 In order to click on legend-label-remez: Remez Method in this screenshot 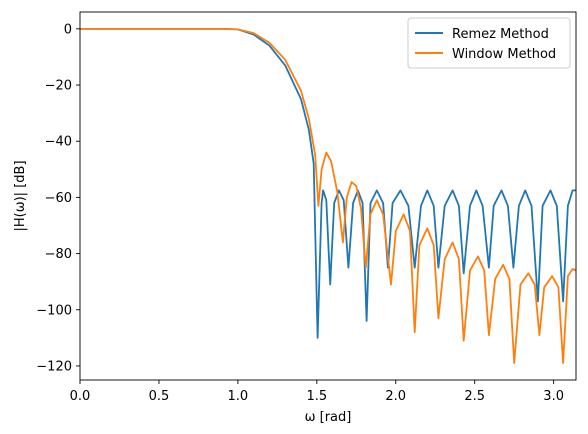, I will do `click(500, 34)`.